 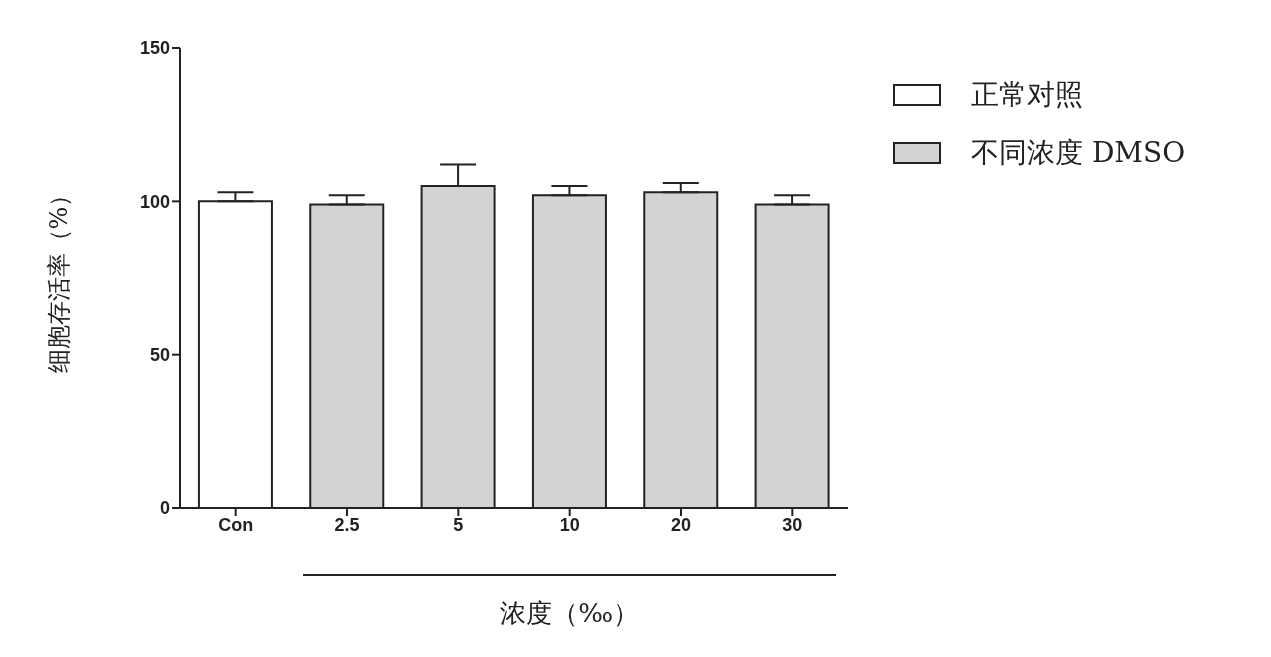 I want to click on x-tick-label: 10, so click(x=569, y=524).